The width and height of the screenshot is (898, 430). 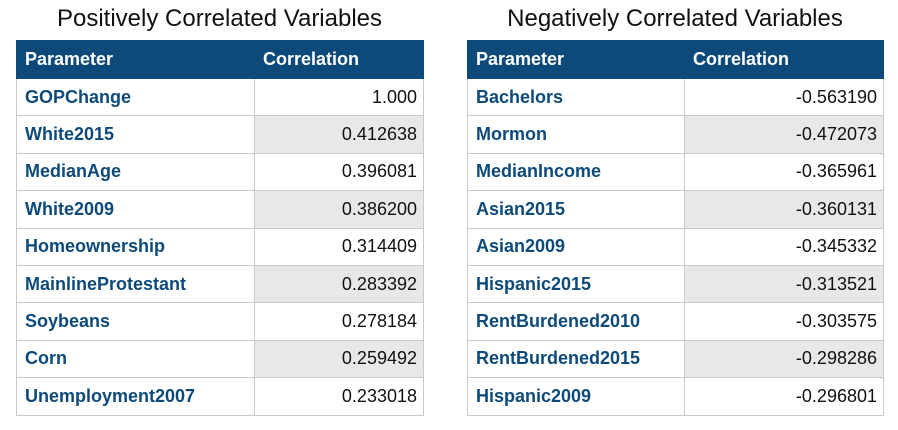 I want to click on positive-panel-title: Positively Correlated Variables, so click(x=219, y=18).